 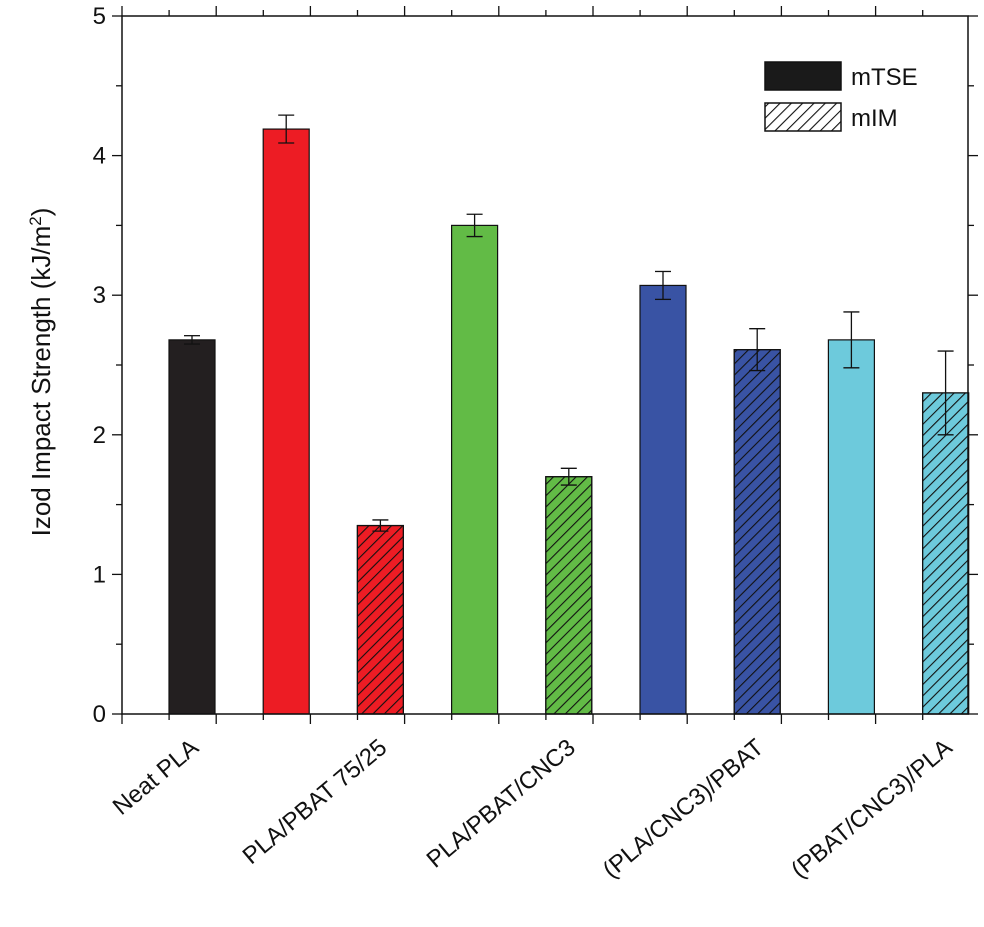 What do you see at coordinates (874, 118) in the screenshot?
I see `legend-label-mim: mIM` at bounding box center [874, 118].